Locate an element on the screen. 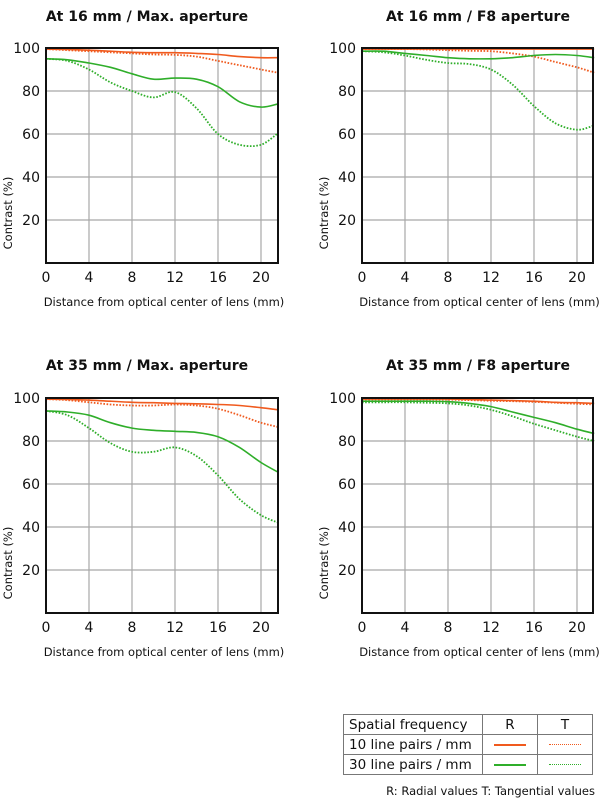  legend-header-r: R is located at coordinates (510, 724).